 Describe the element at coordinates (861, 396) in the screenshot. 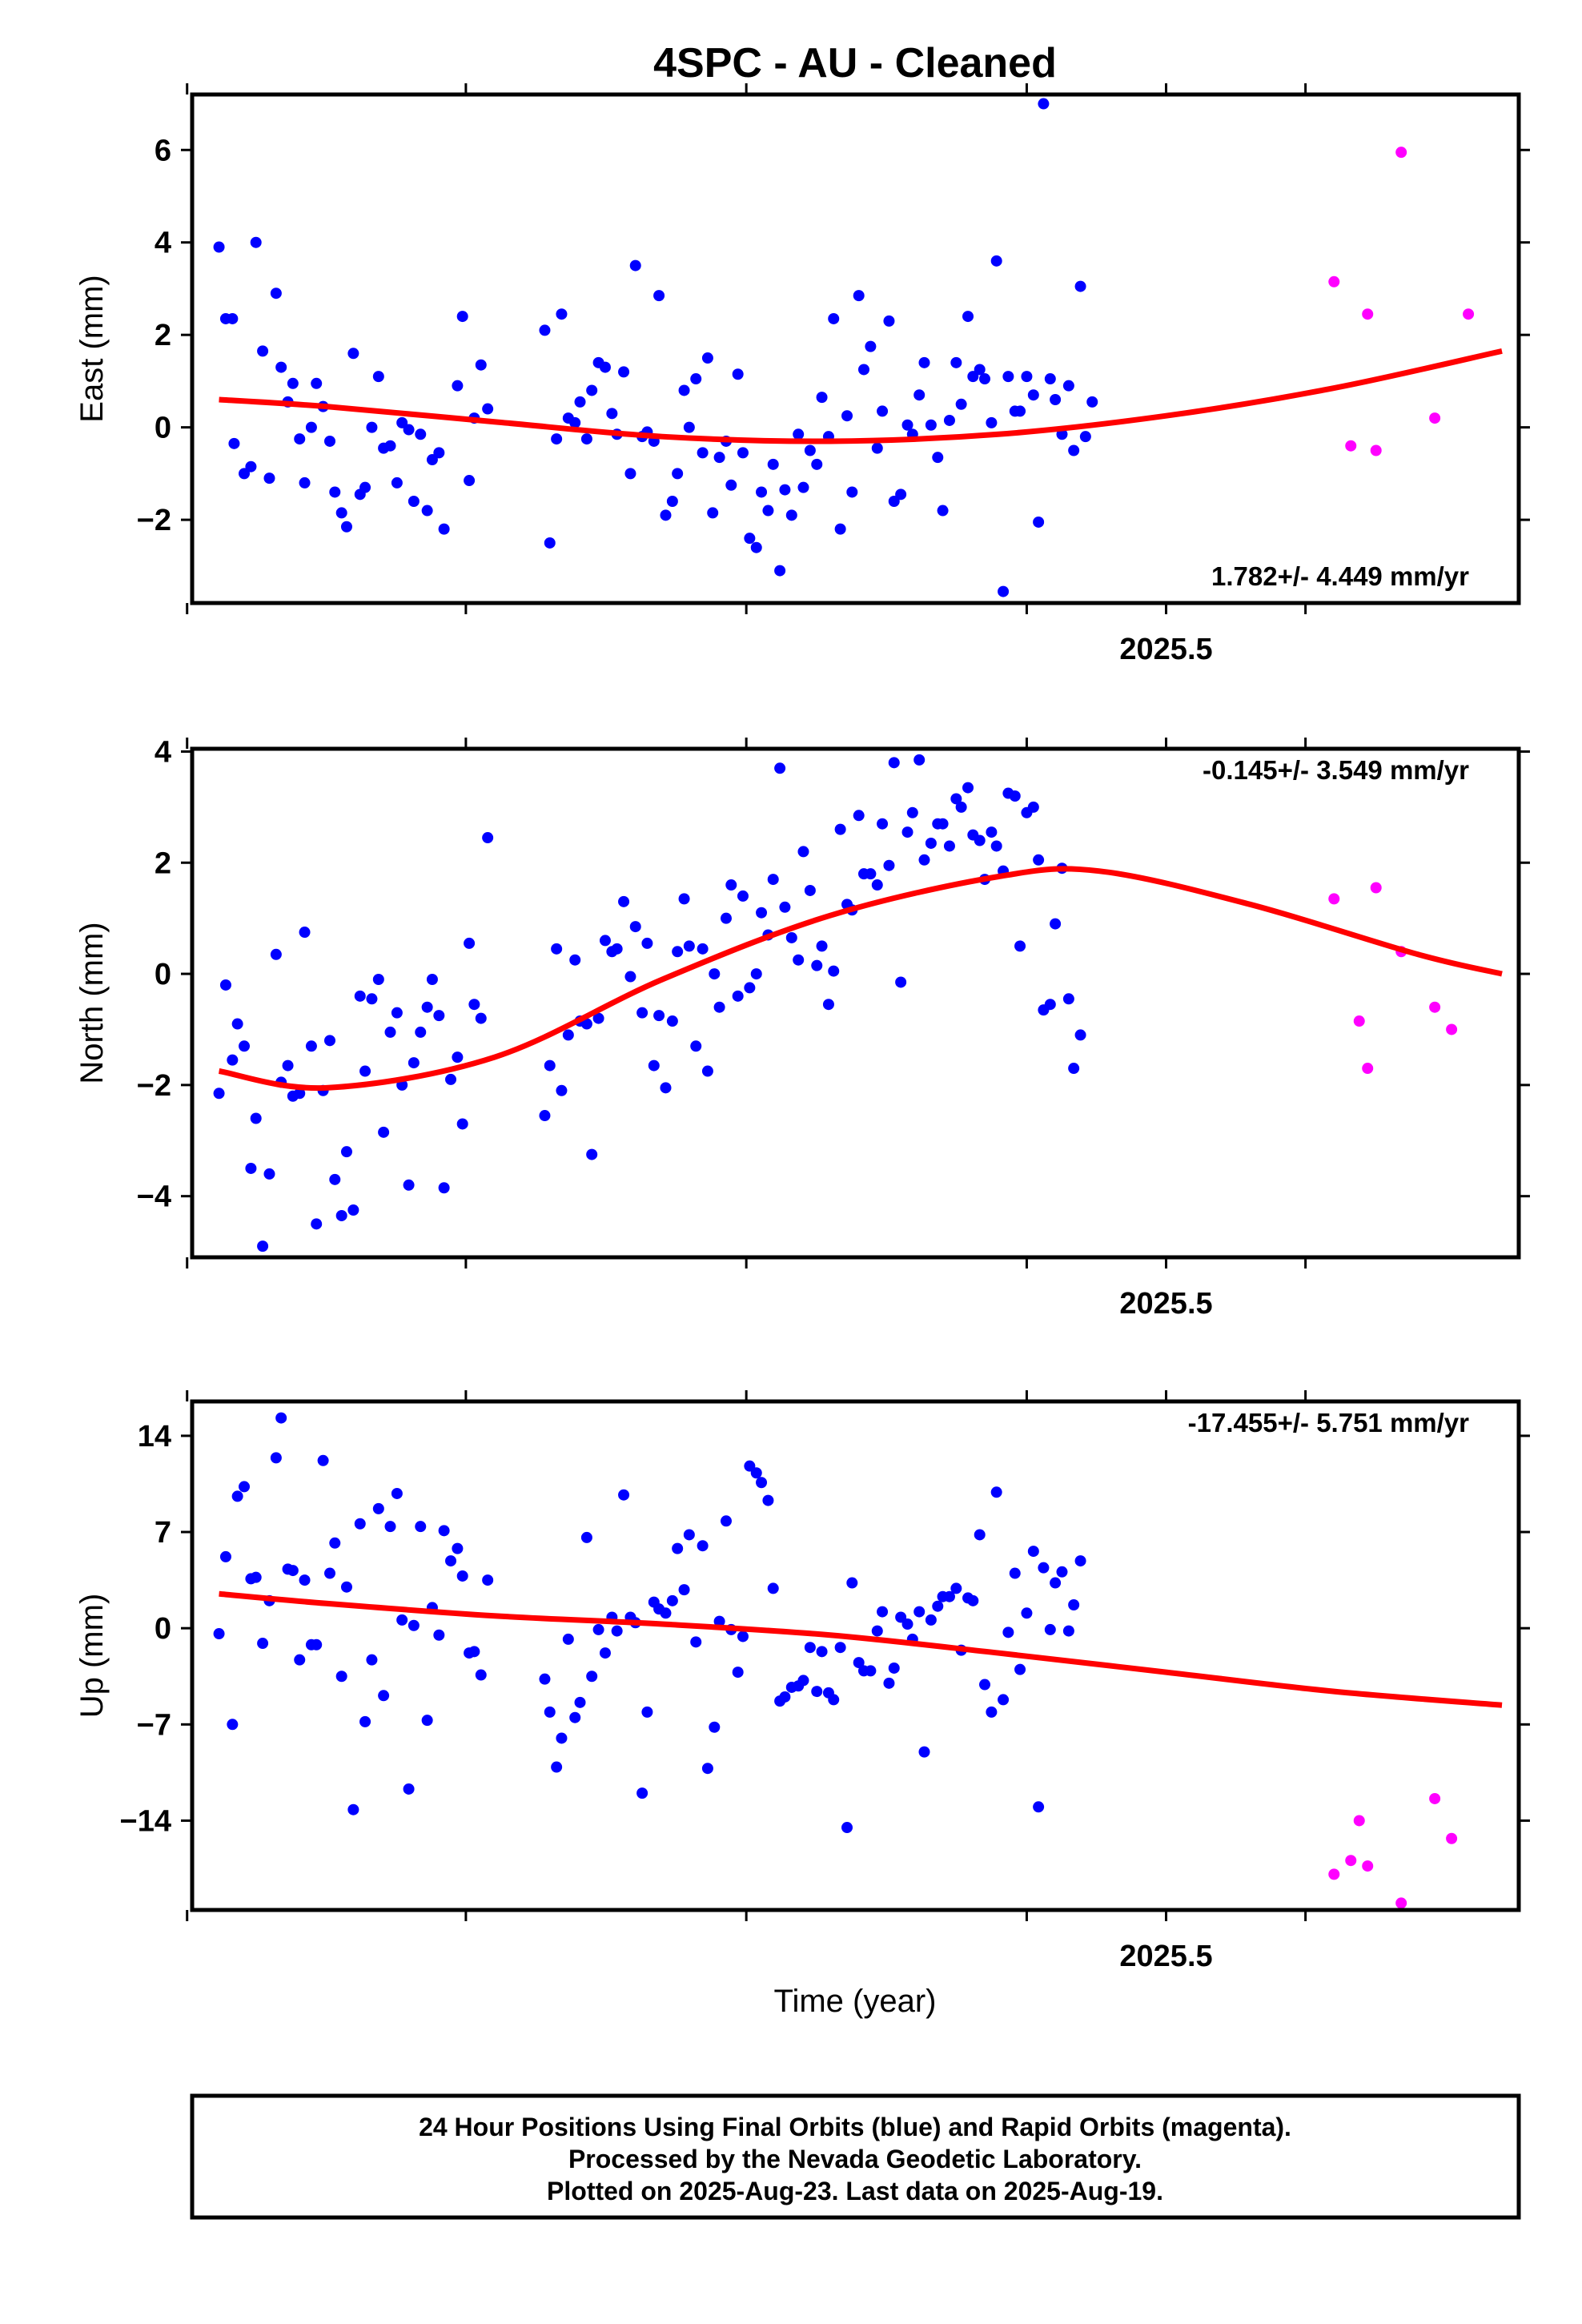

I see `east-fit-line` at that location.